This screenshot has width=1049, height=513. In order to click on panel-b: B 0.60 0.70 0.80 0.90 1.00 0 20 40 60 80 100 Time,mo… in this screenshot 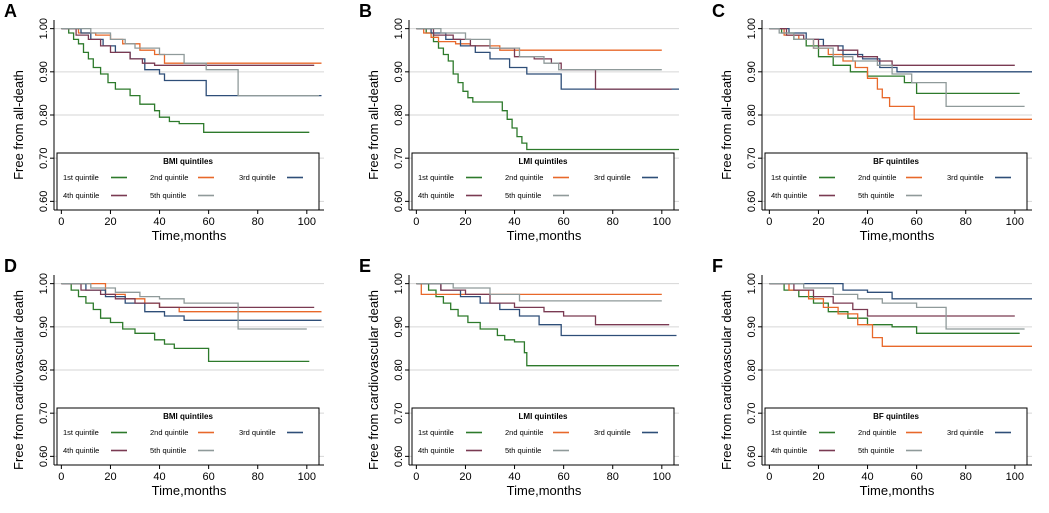, I will do `click(519, 122)`.